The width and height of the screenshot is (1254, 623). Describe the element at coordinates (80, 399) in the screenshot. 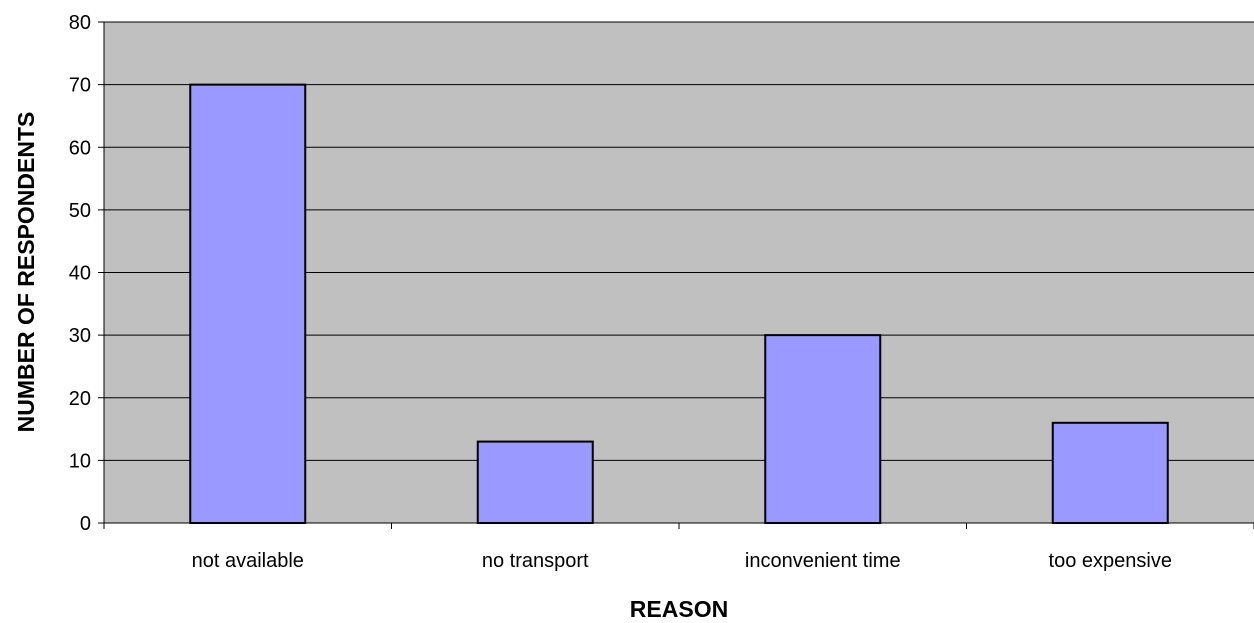

I see `y-tick-label: 20` at that location.